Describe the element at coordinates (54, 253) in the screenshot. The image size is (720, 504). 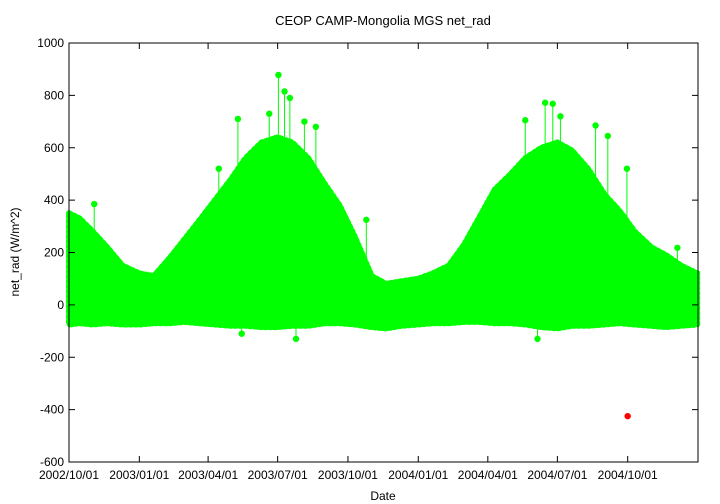
I see `y-tick-label: 200` at that location.